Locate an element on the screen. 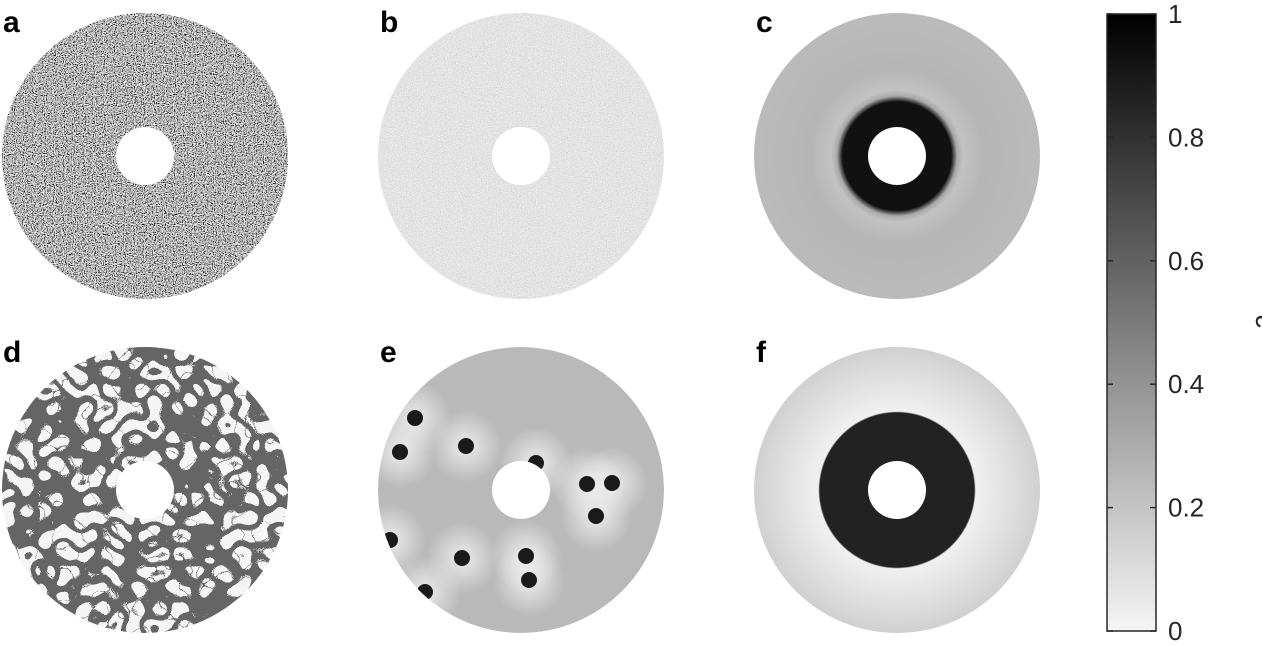 Image resolution: width=1262 pixels, height=647 pixels. colorbar: 1 0.8 0.6 0.4 0.2 0 c is located at coordinates (1184, 323).